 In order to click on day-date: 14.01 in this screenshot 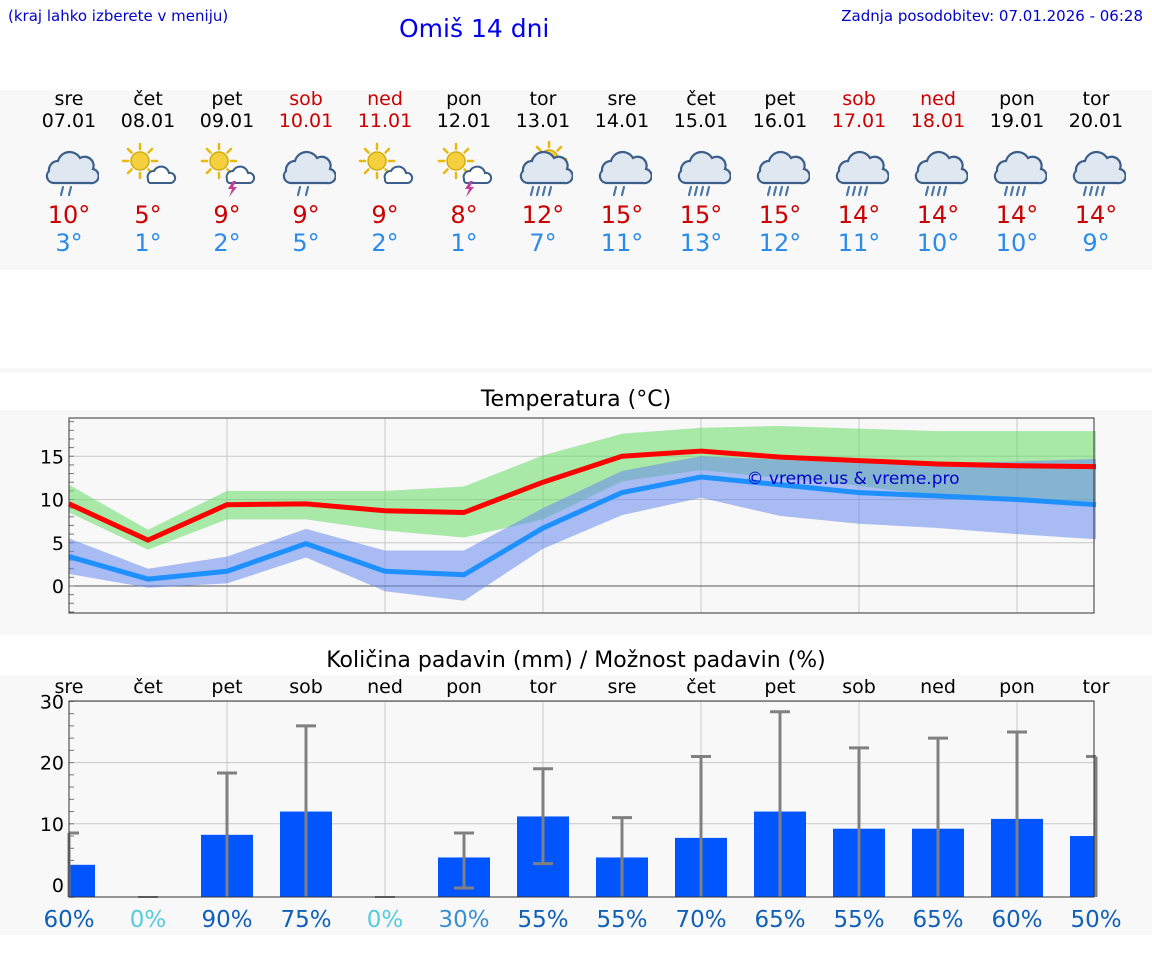, I will do `click(622, 121)`.